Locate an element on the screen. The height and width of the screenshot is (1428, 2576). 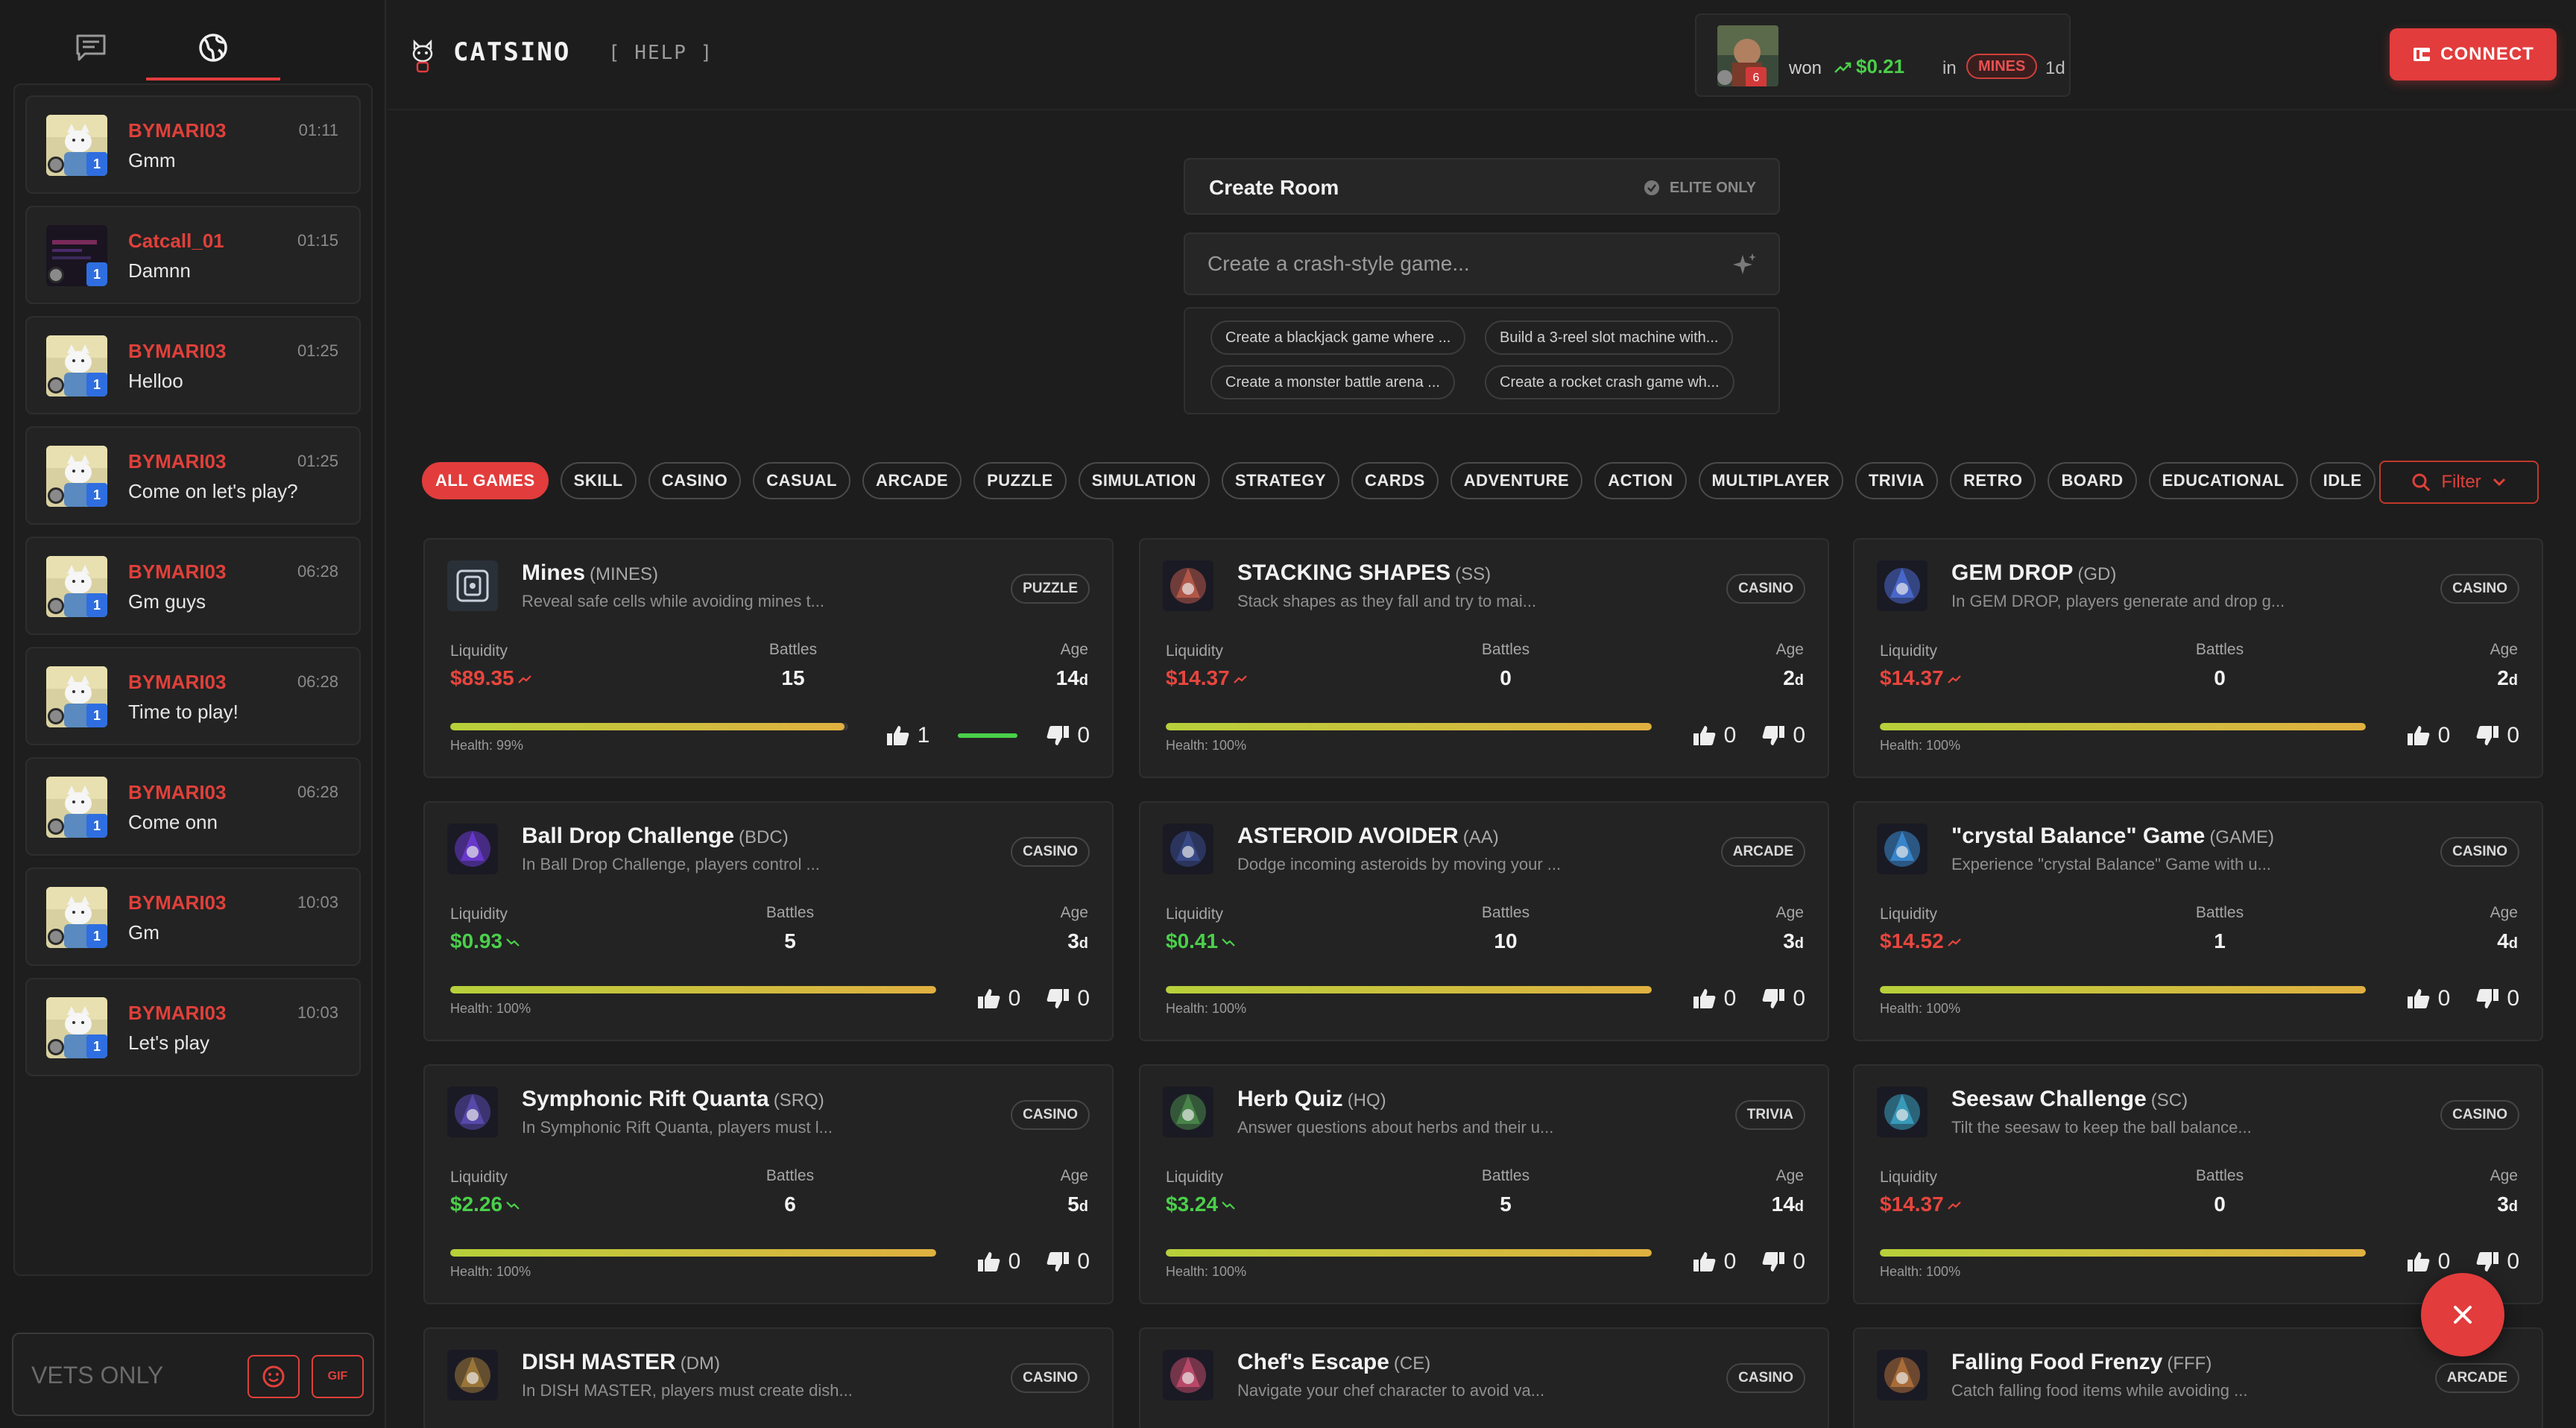
category-pill-skill: SKILL is located at coordinates (598, 480).